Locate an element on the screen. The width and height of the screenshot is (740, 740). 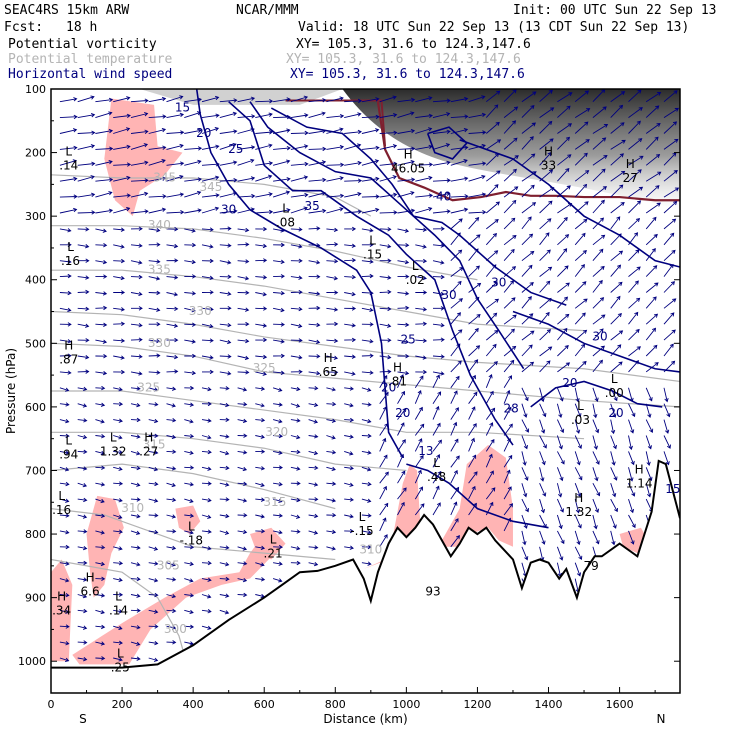
pv-extremum-value-12: 1.32 is located at coordinates (578, 512).